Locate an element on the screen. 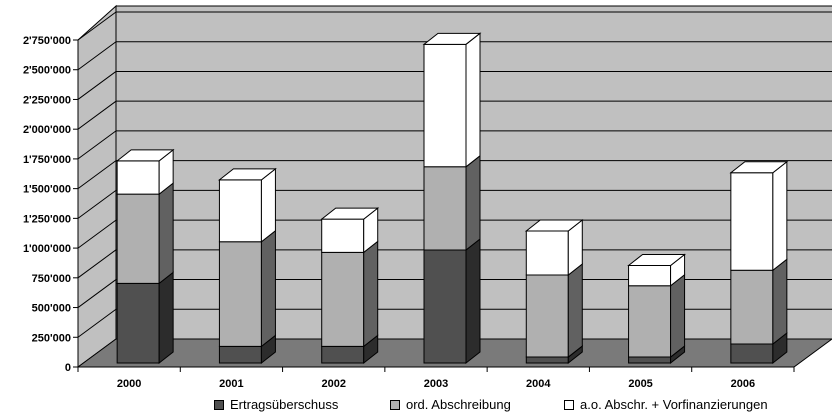  x-tick-label-2006: 2006 is located at coordinates (743, 384).